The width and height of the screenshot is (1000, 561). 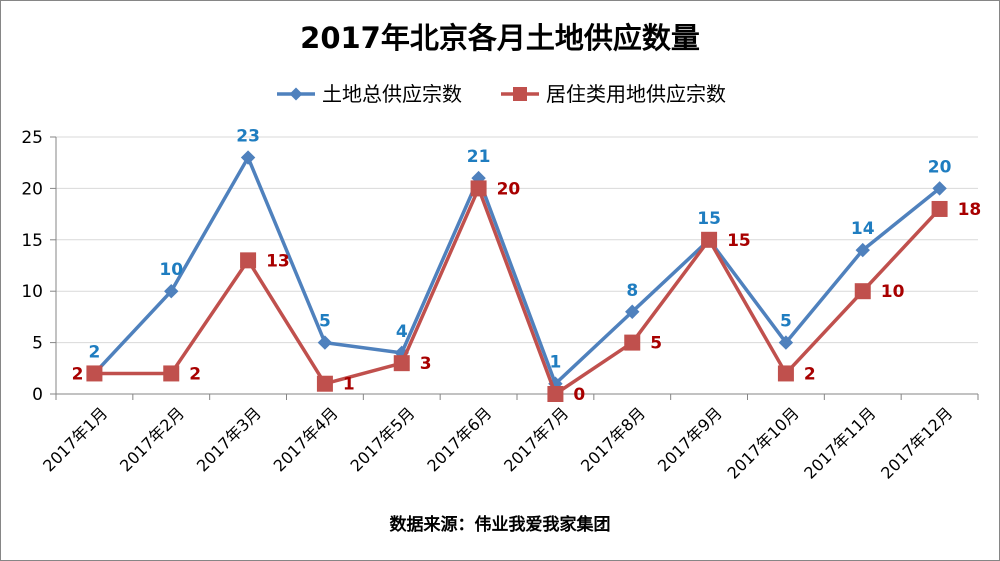 I want to click on x-tick-label: 2017年5月, so click(x=383, y=439).